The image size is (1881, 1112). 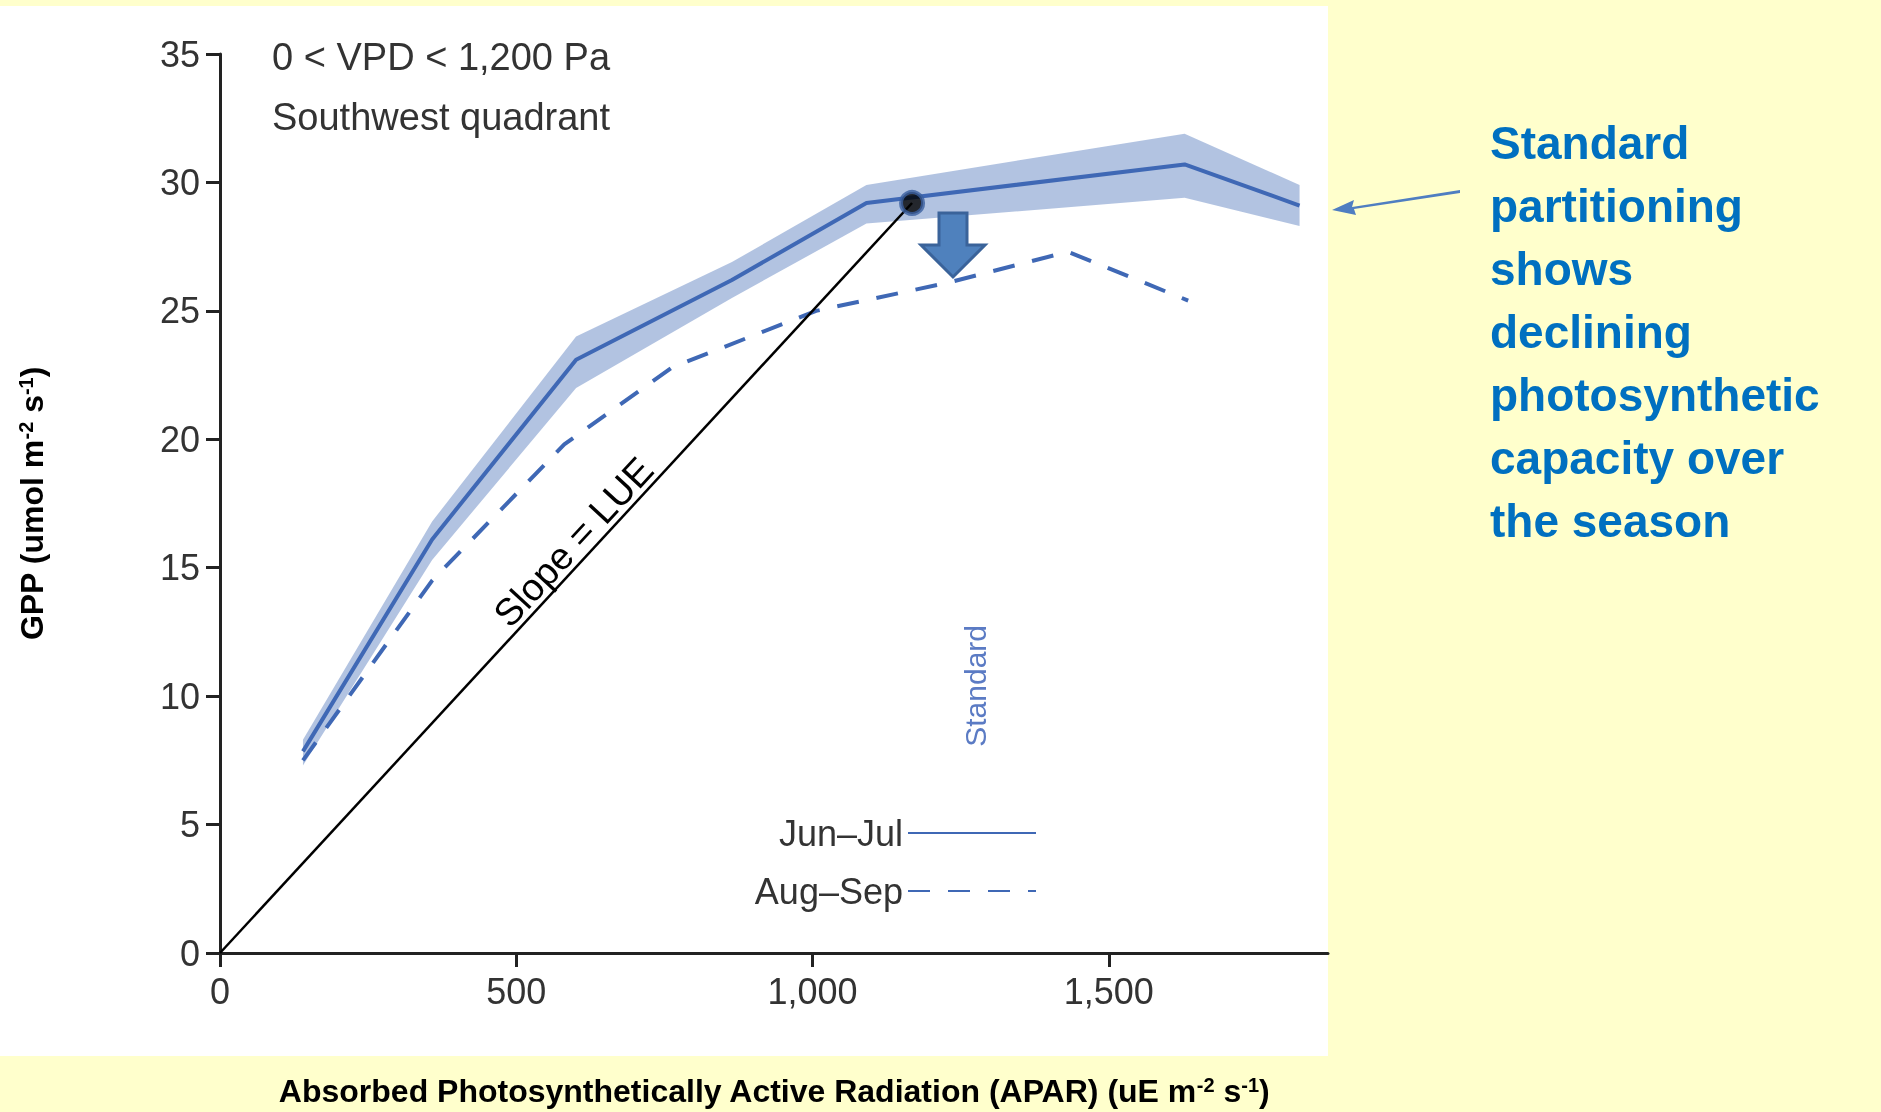 I want to click on x-tick-label: 1,000, so click(x=812, y=991).